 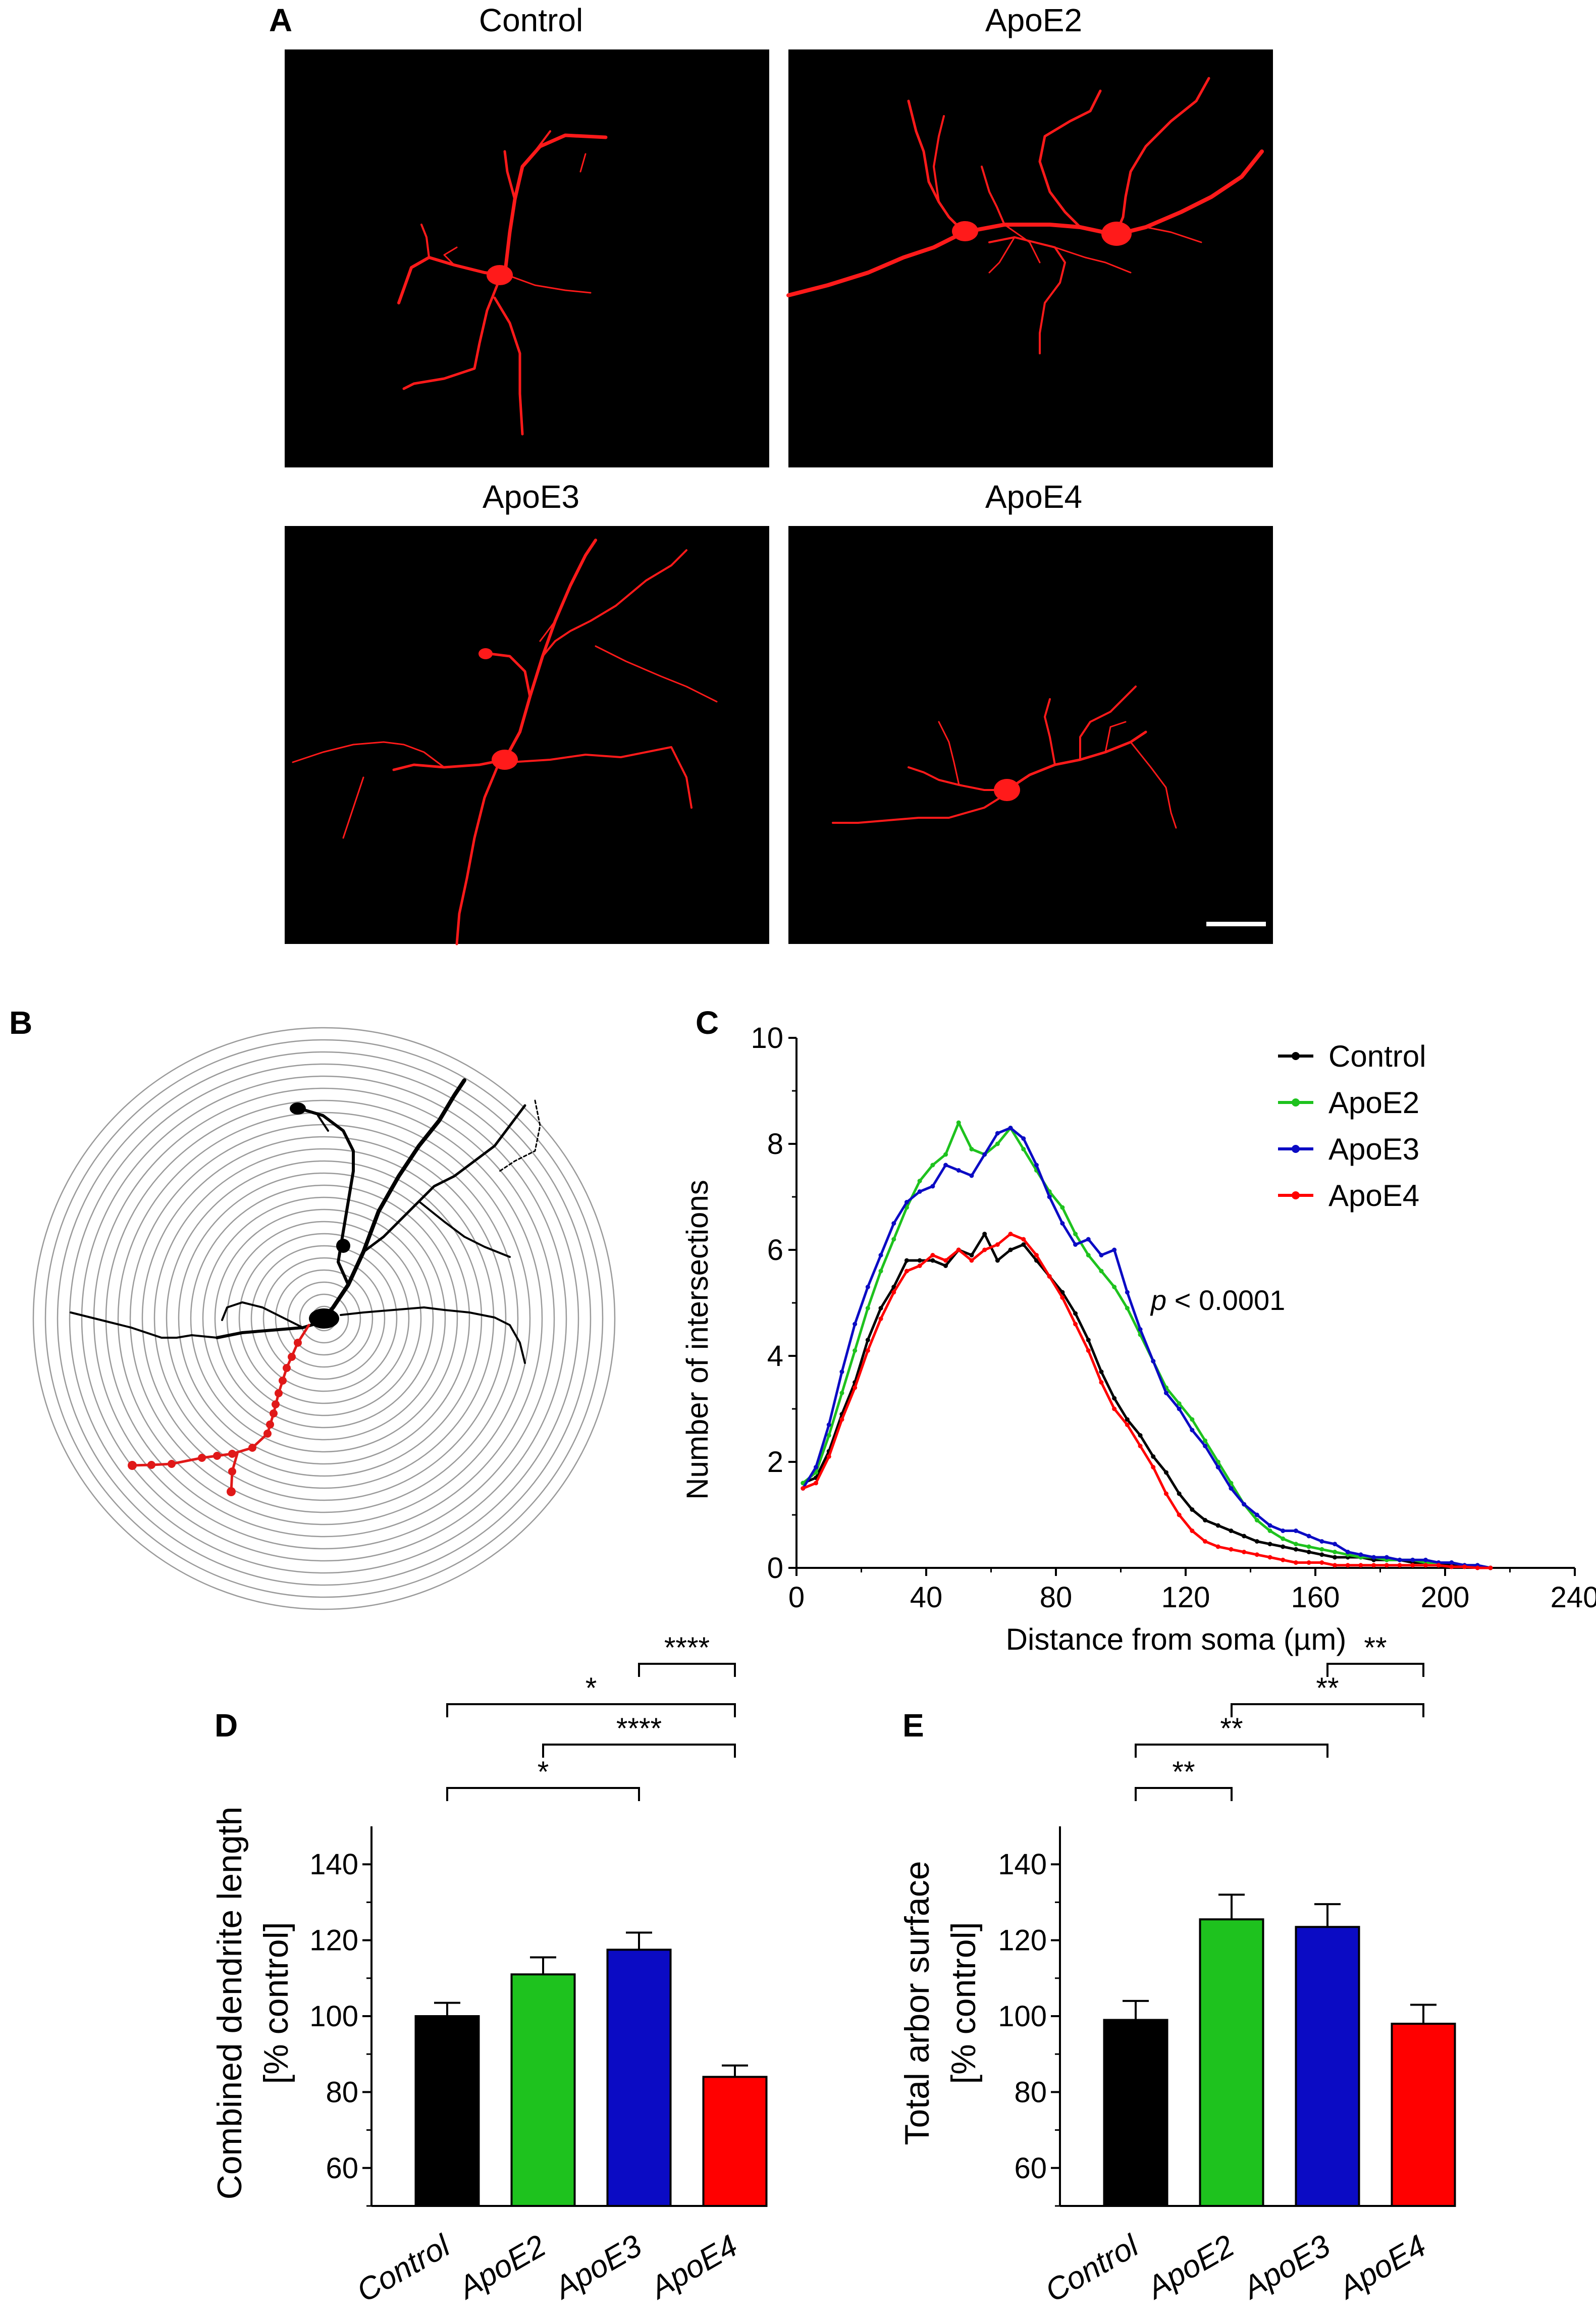 I want to click on d-bar-control, so click(x=447, y=2111).